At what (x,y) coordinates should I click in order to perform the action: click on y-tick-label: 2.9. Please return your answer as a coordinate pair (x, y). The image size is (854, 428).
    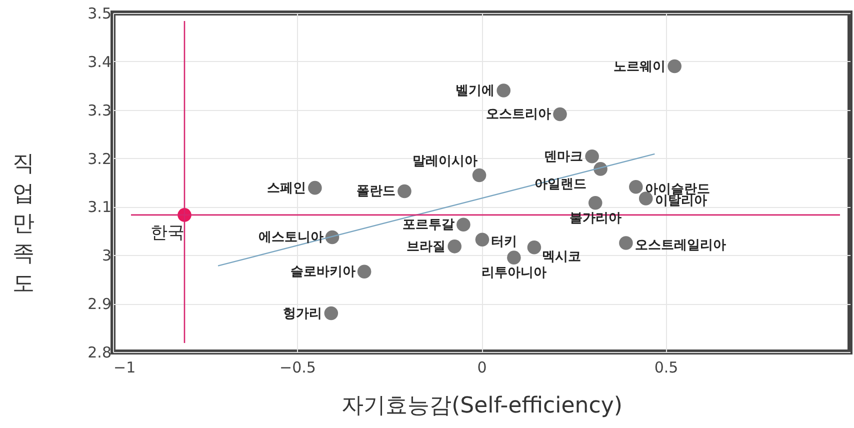
    Looking at the image, I should click on (100, 304).